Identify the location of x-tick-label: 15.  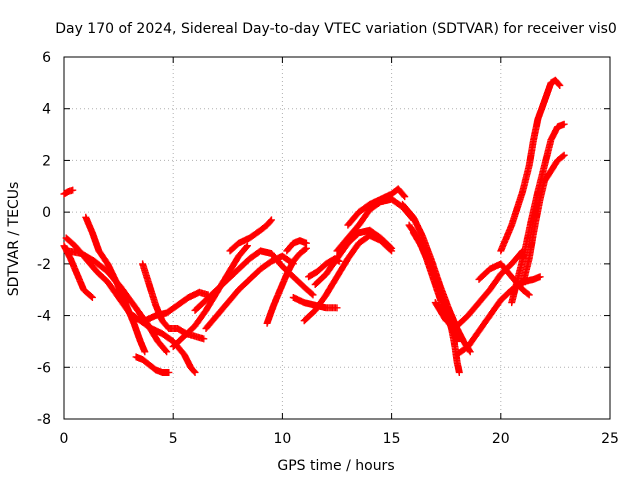
(392, 439).